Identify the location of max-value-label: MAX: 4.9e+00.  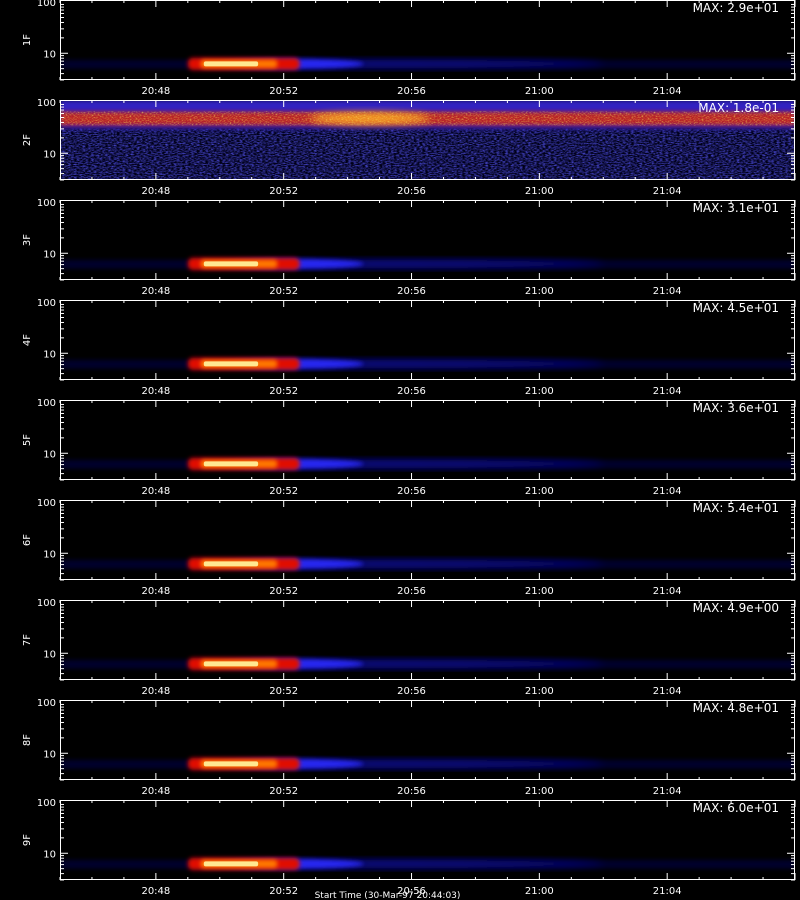
(736, 608).